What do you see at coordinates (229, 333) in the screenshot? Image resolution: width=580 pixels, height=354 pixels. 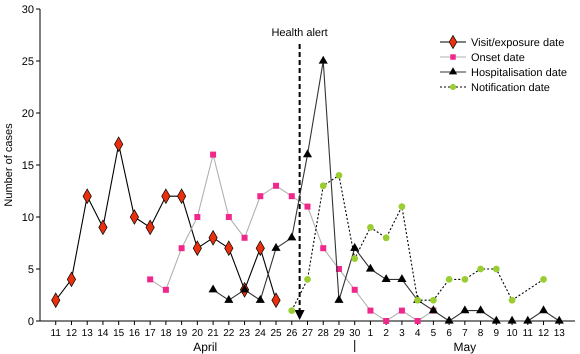 I see `x-tick-label: 22` at bounding box center [229, 333].